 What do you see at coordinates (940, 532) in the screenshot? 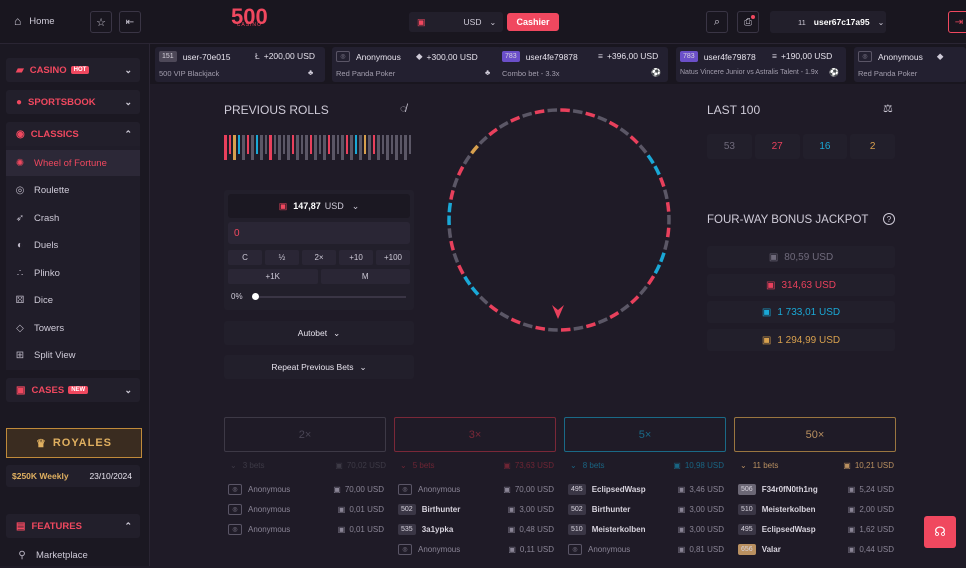
I see `support-chat-button: ☊` at bounding box center [940, 532].